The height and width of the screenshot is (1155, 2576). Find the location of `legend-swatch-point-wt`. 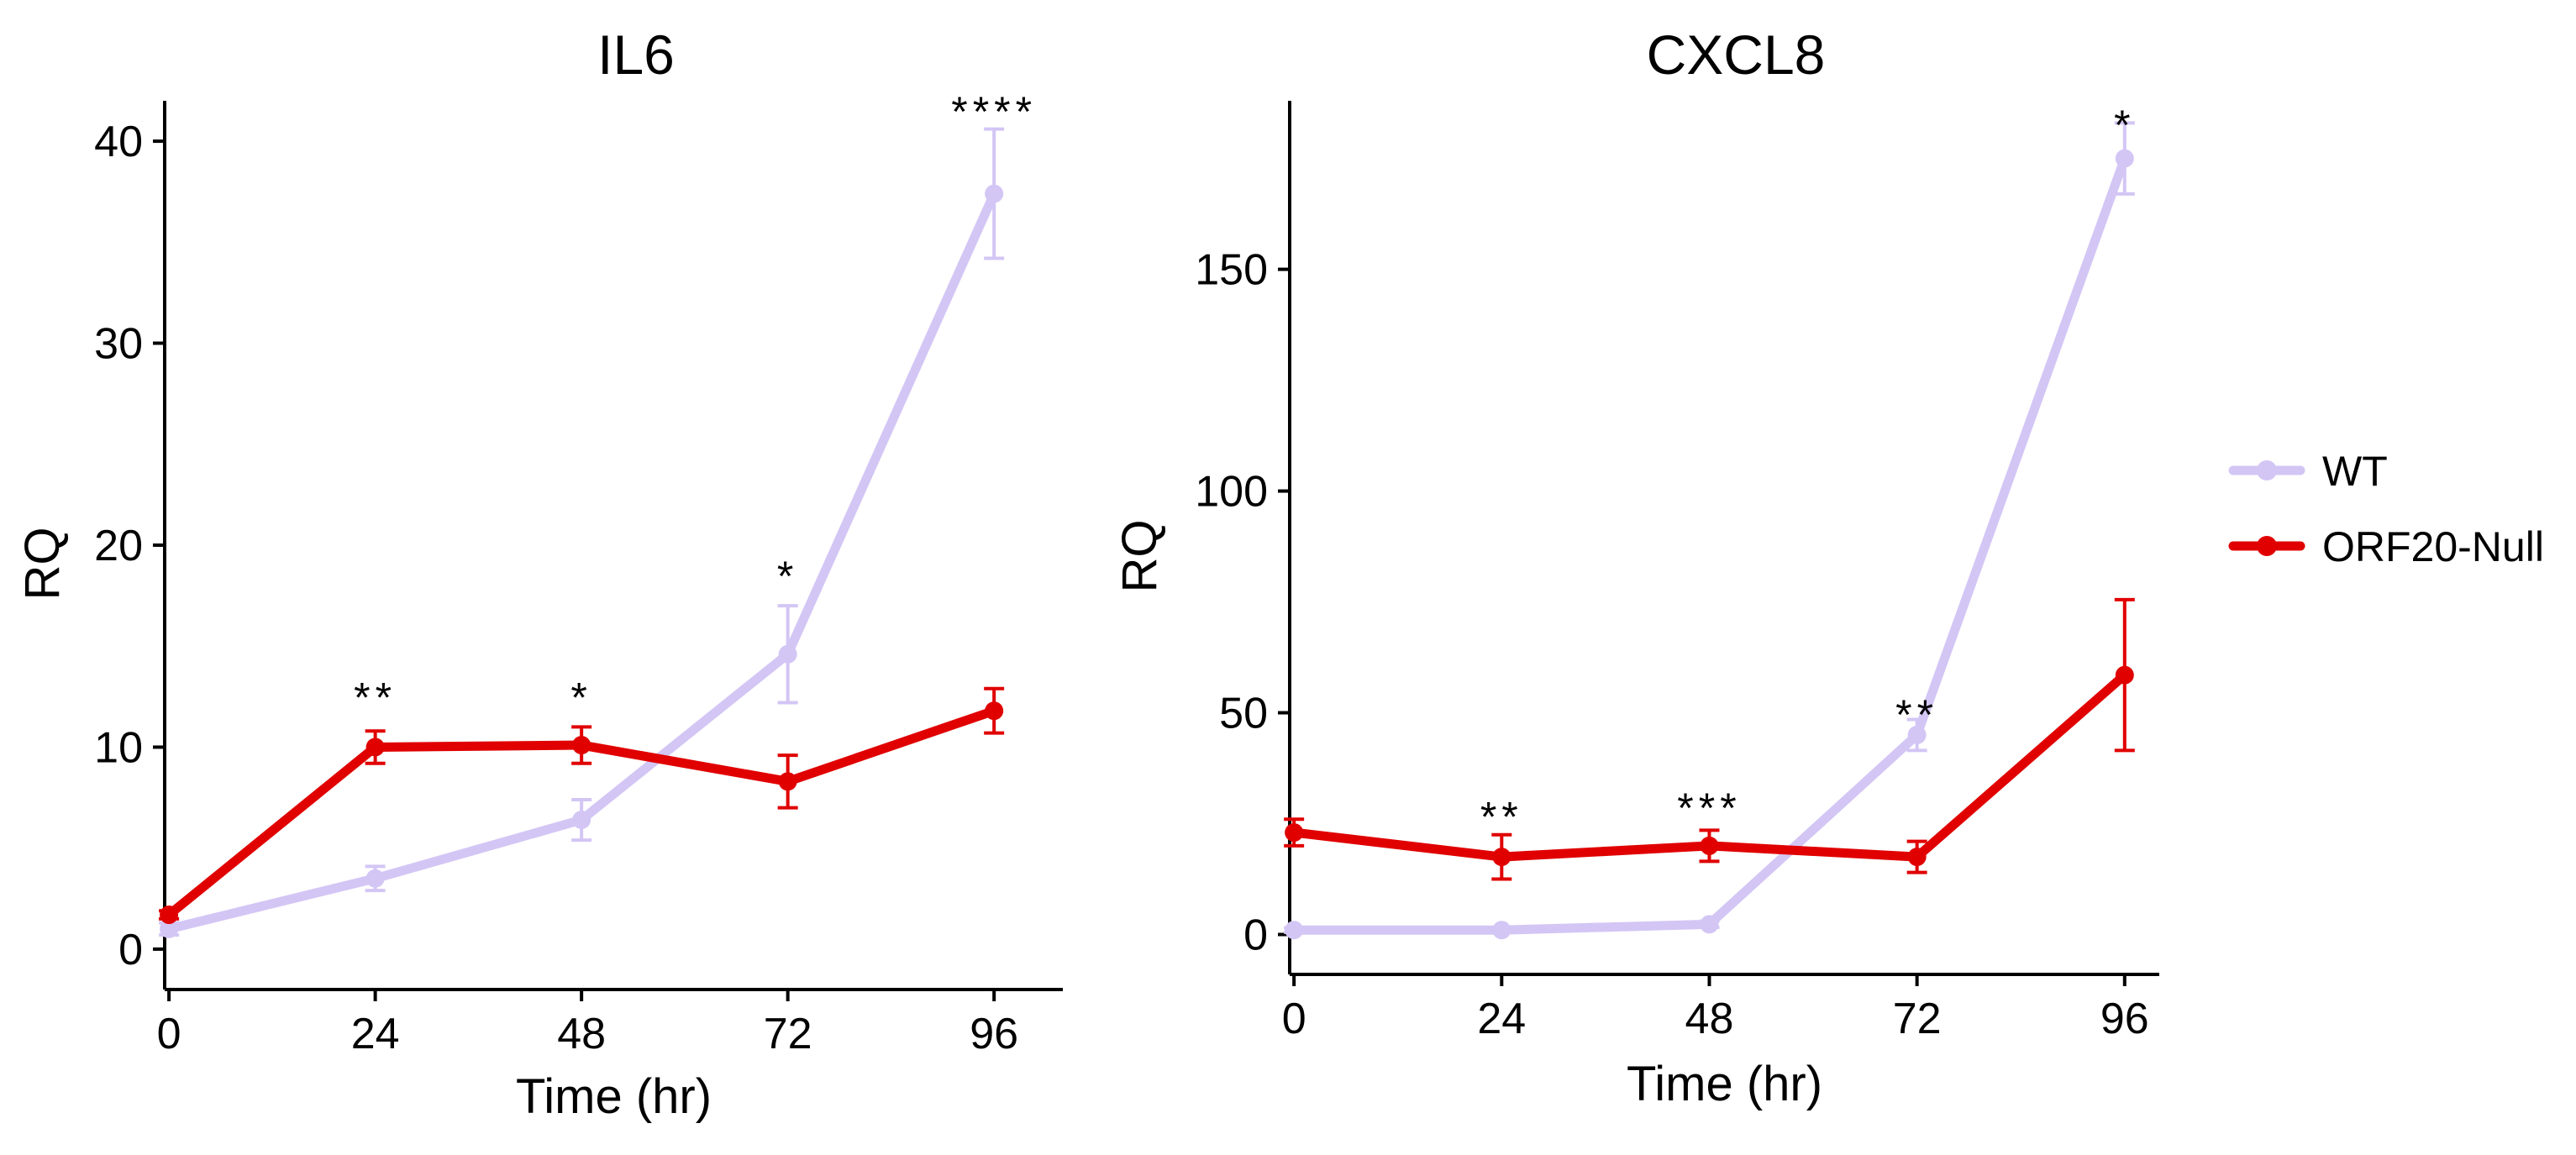

legend-swatch-point-wt is located at coordinates (2267, 470).